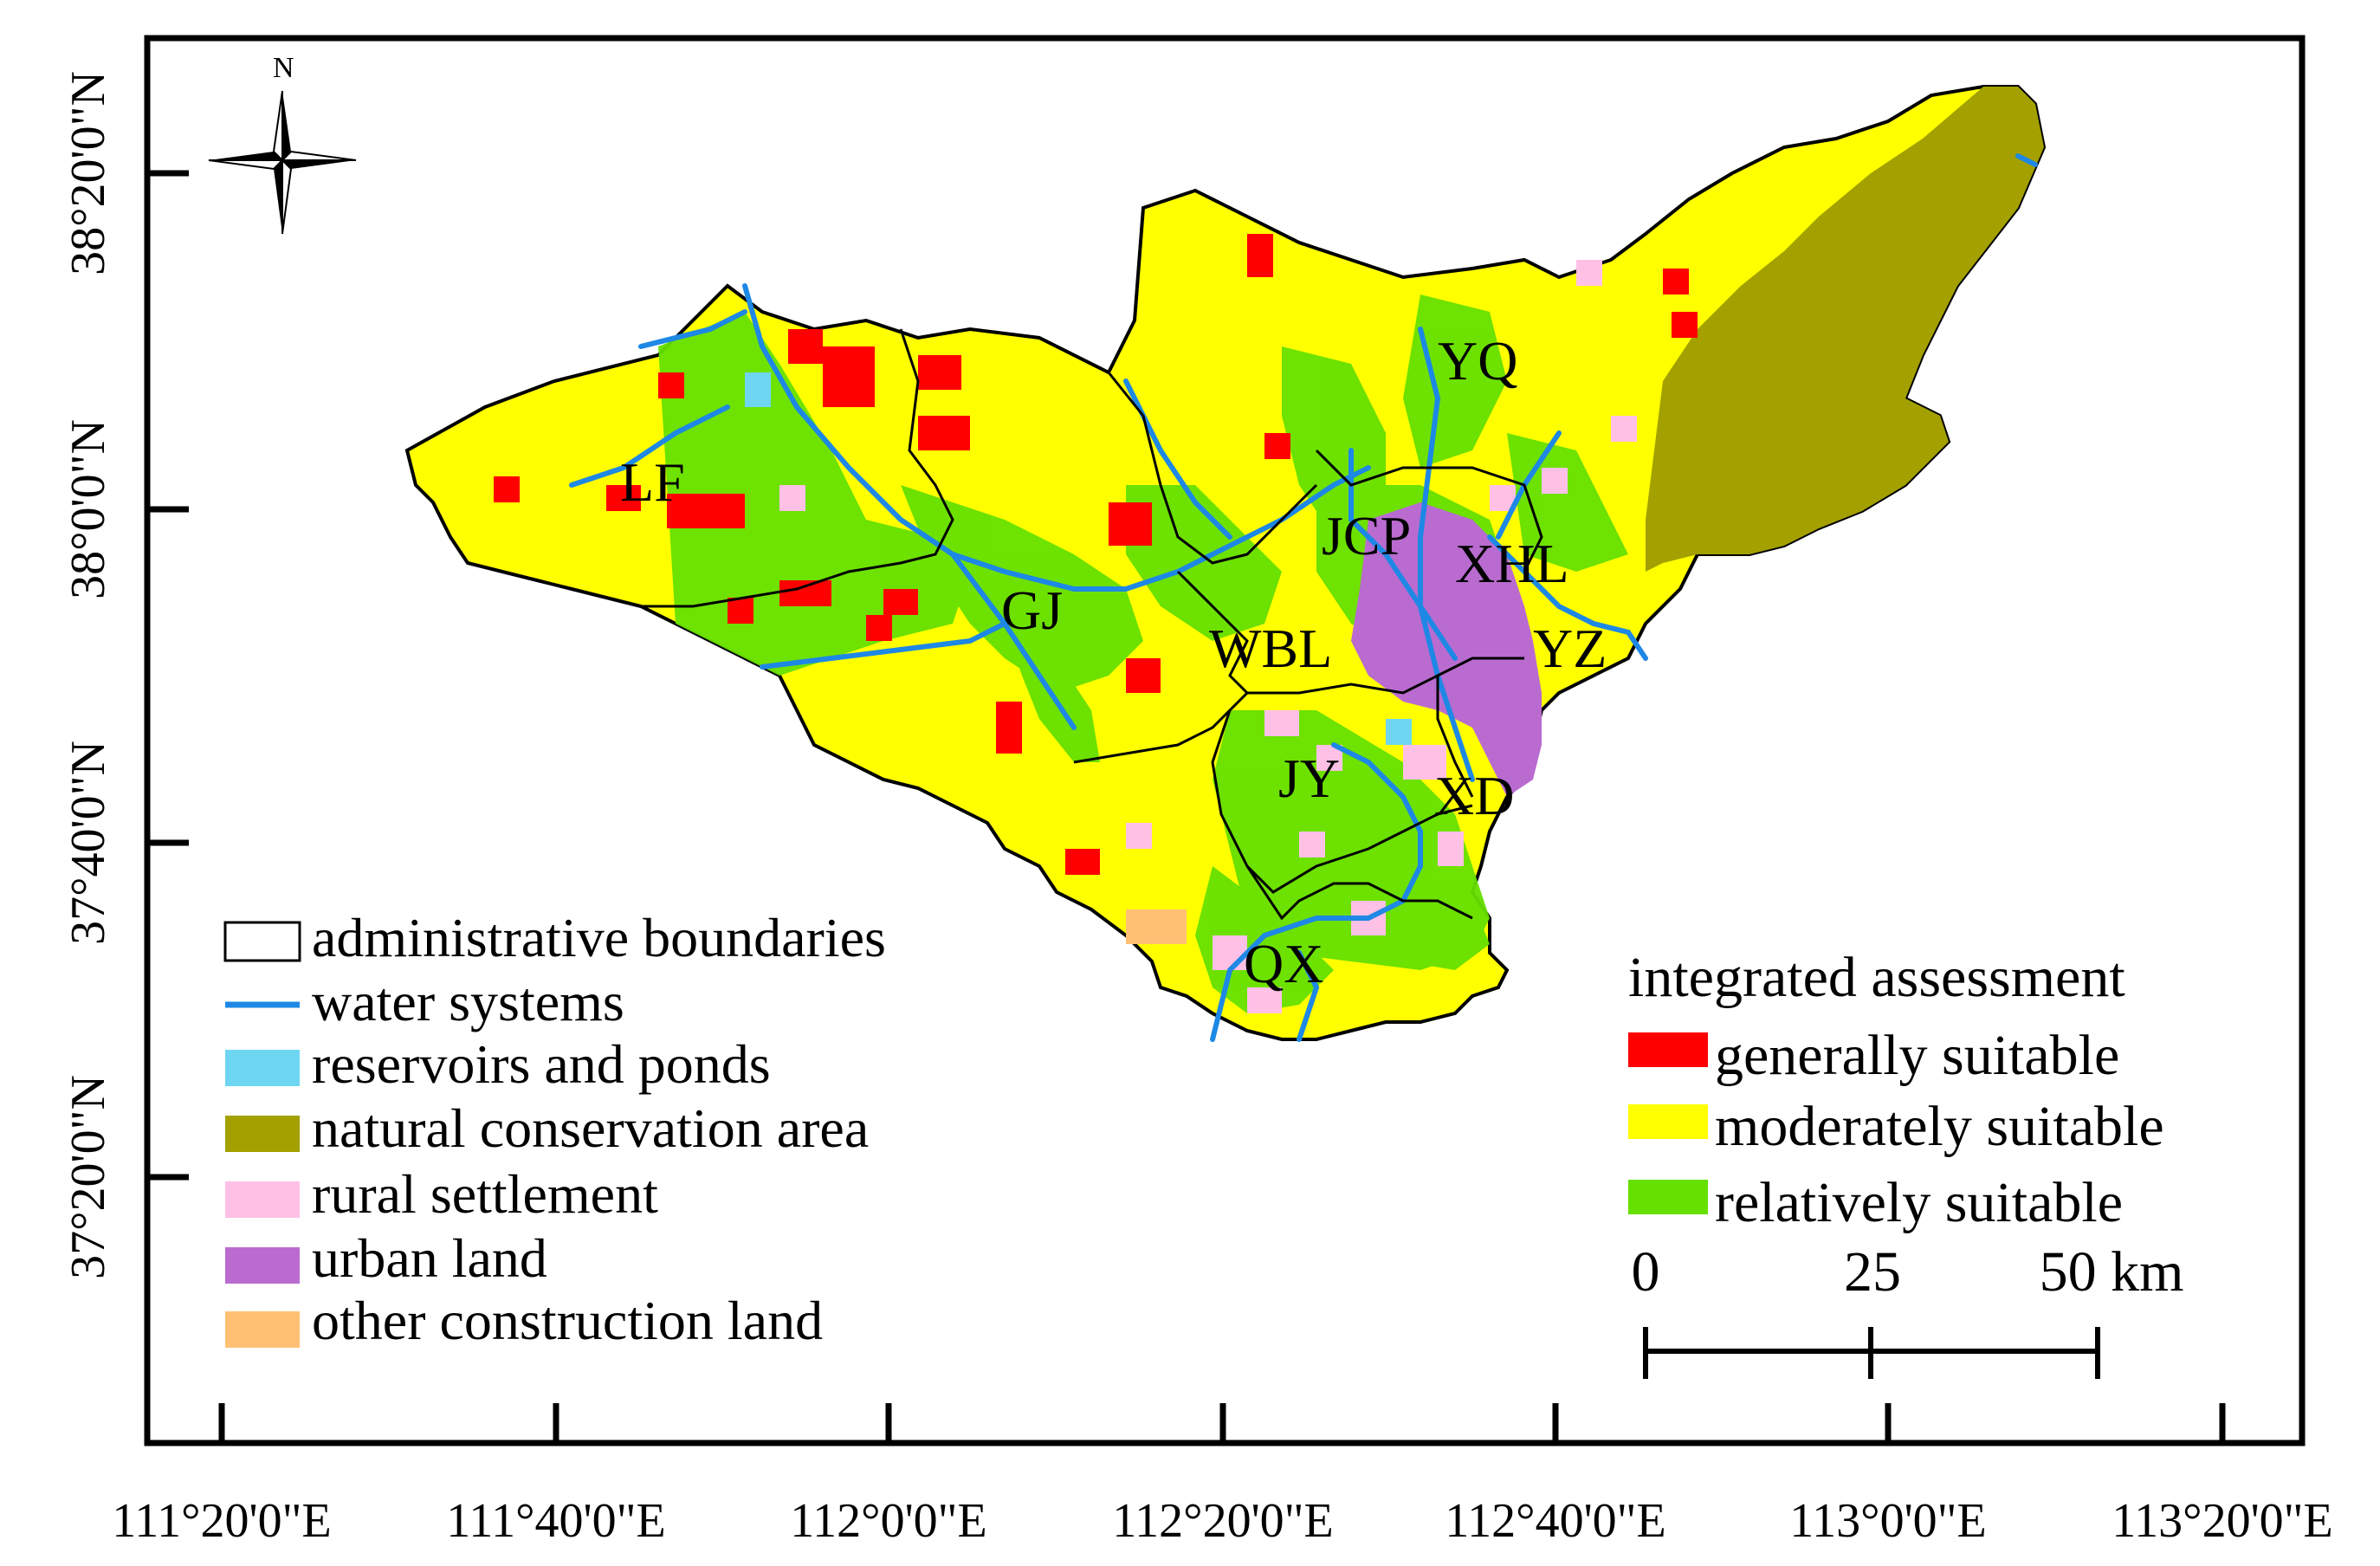 This screenshot has width=2380, height=1566. What do you see at coordinates (888, 1521) in the screenshot?
I see `x-tick-label: 112°0'0"E` at bounding box center [888, 1521].